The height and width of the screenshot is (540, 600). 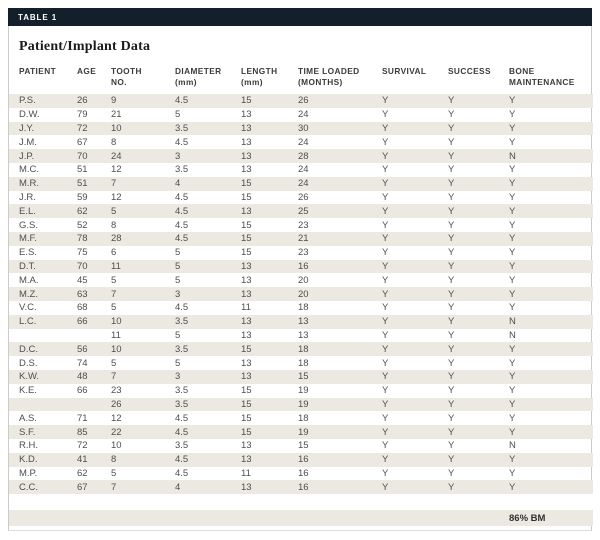 What do you see at coordinates (38, 17) in the screenshot?
I see `table-tag: TABLE 1` at bounding box center [38, 17].